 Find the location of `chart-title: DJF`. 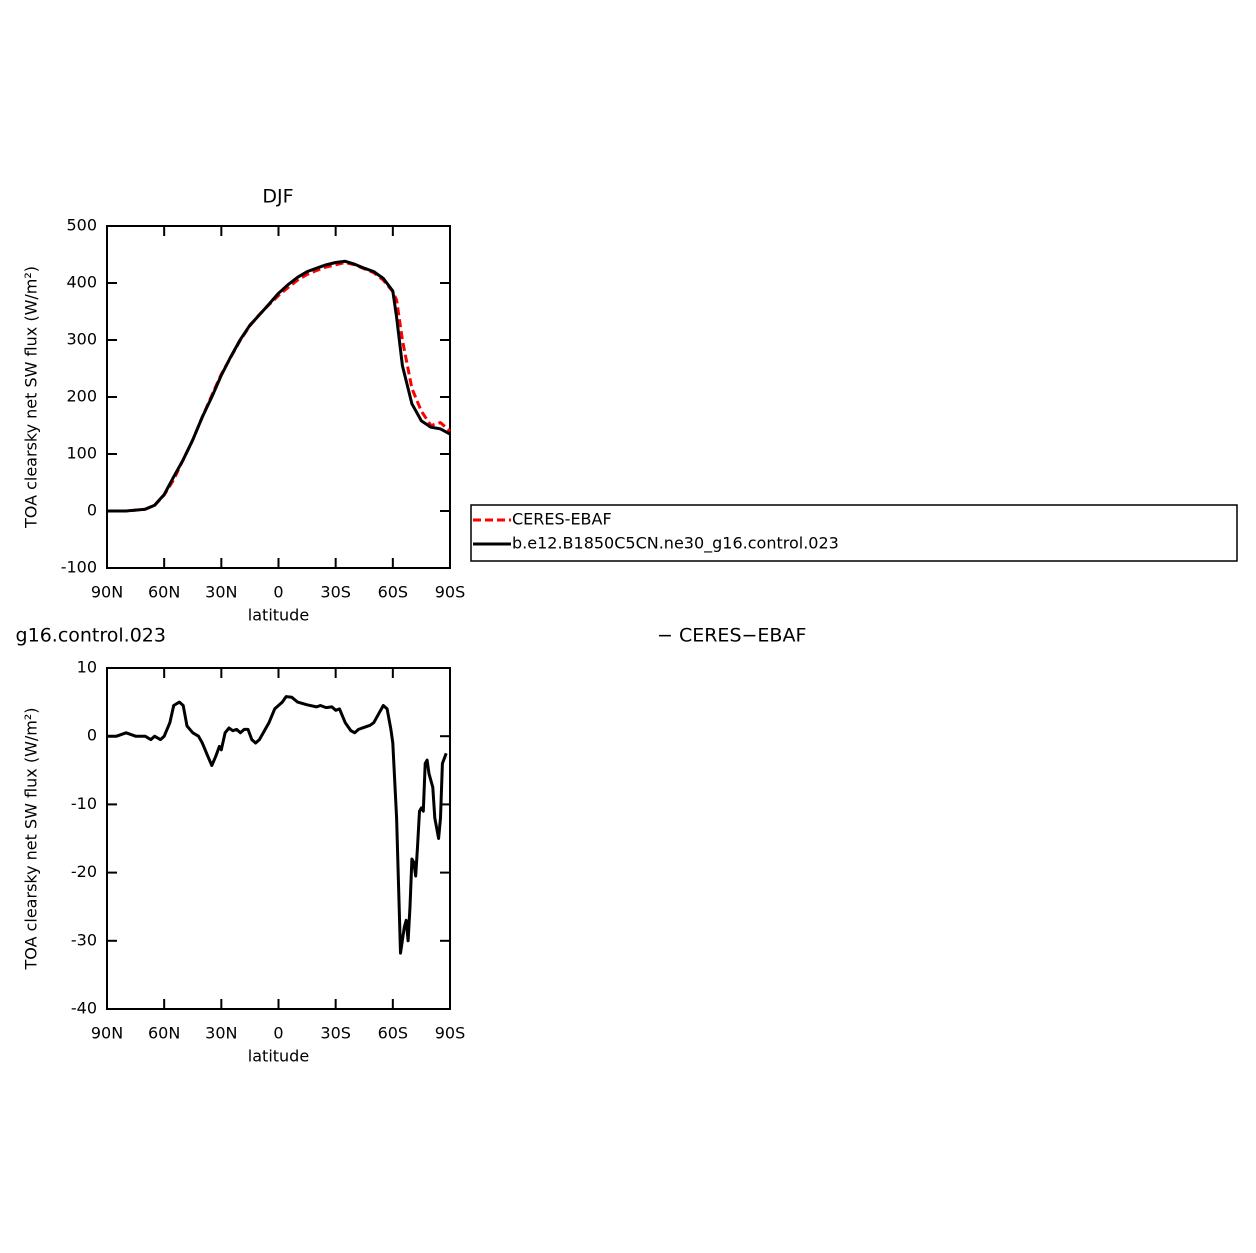

chart-title: DJF is located at coordinates (277, 197).